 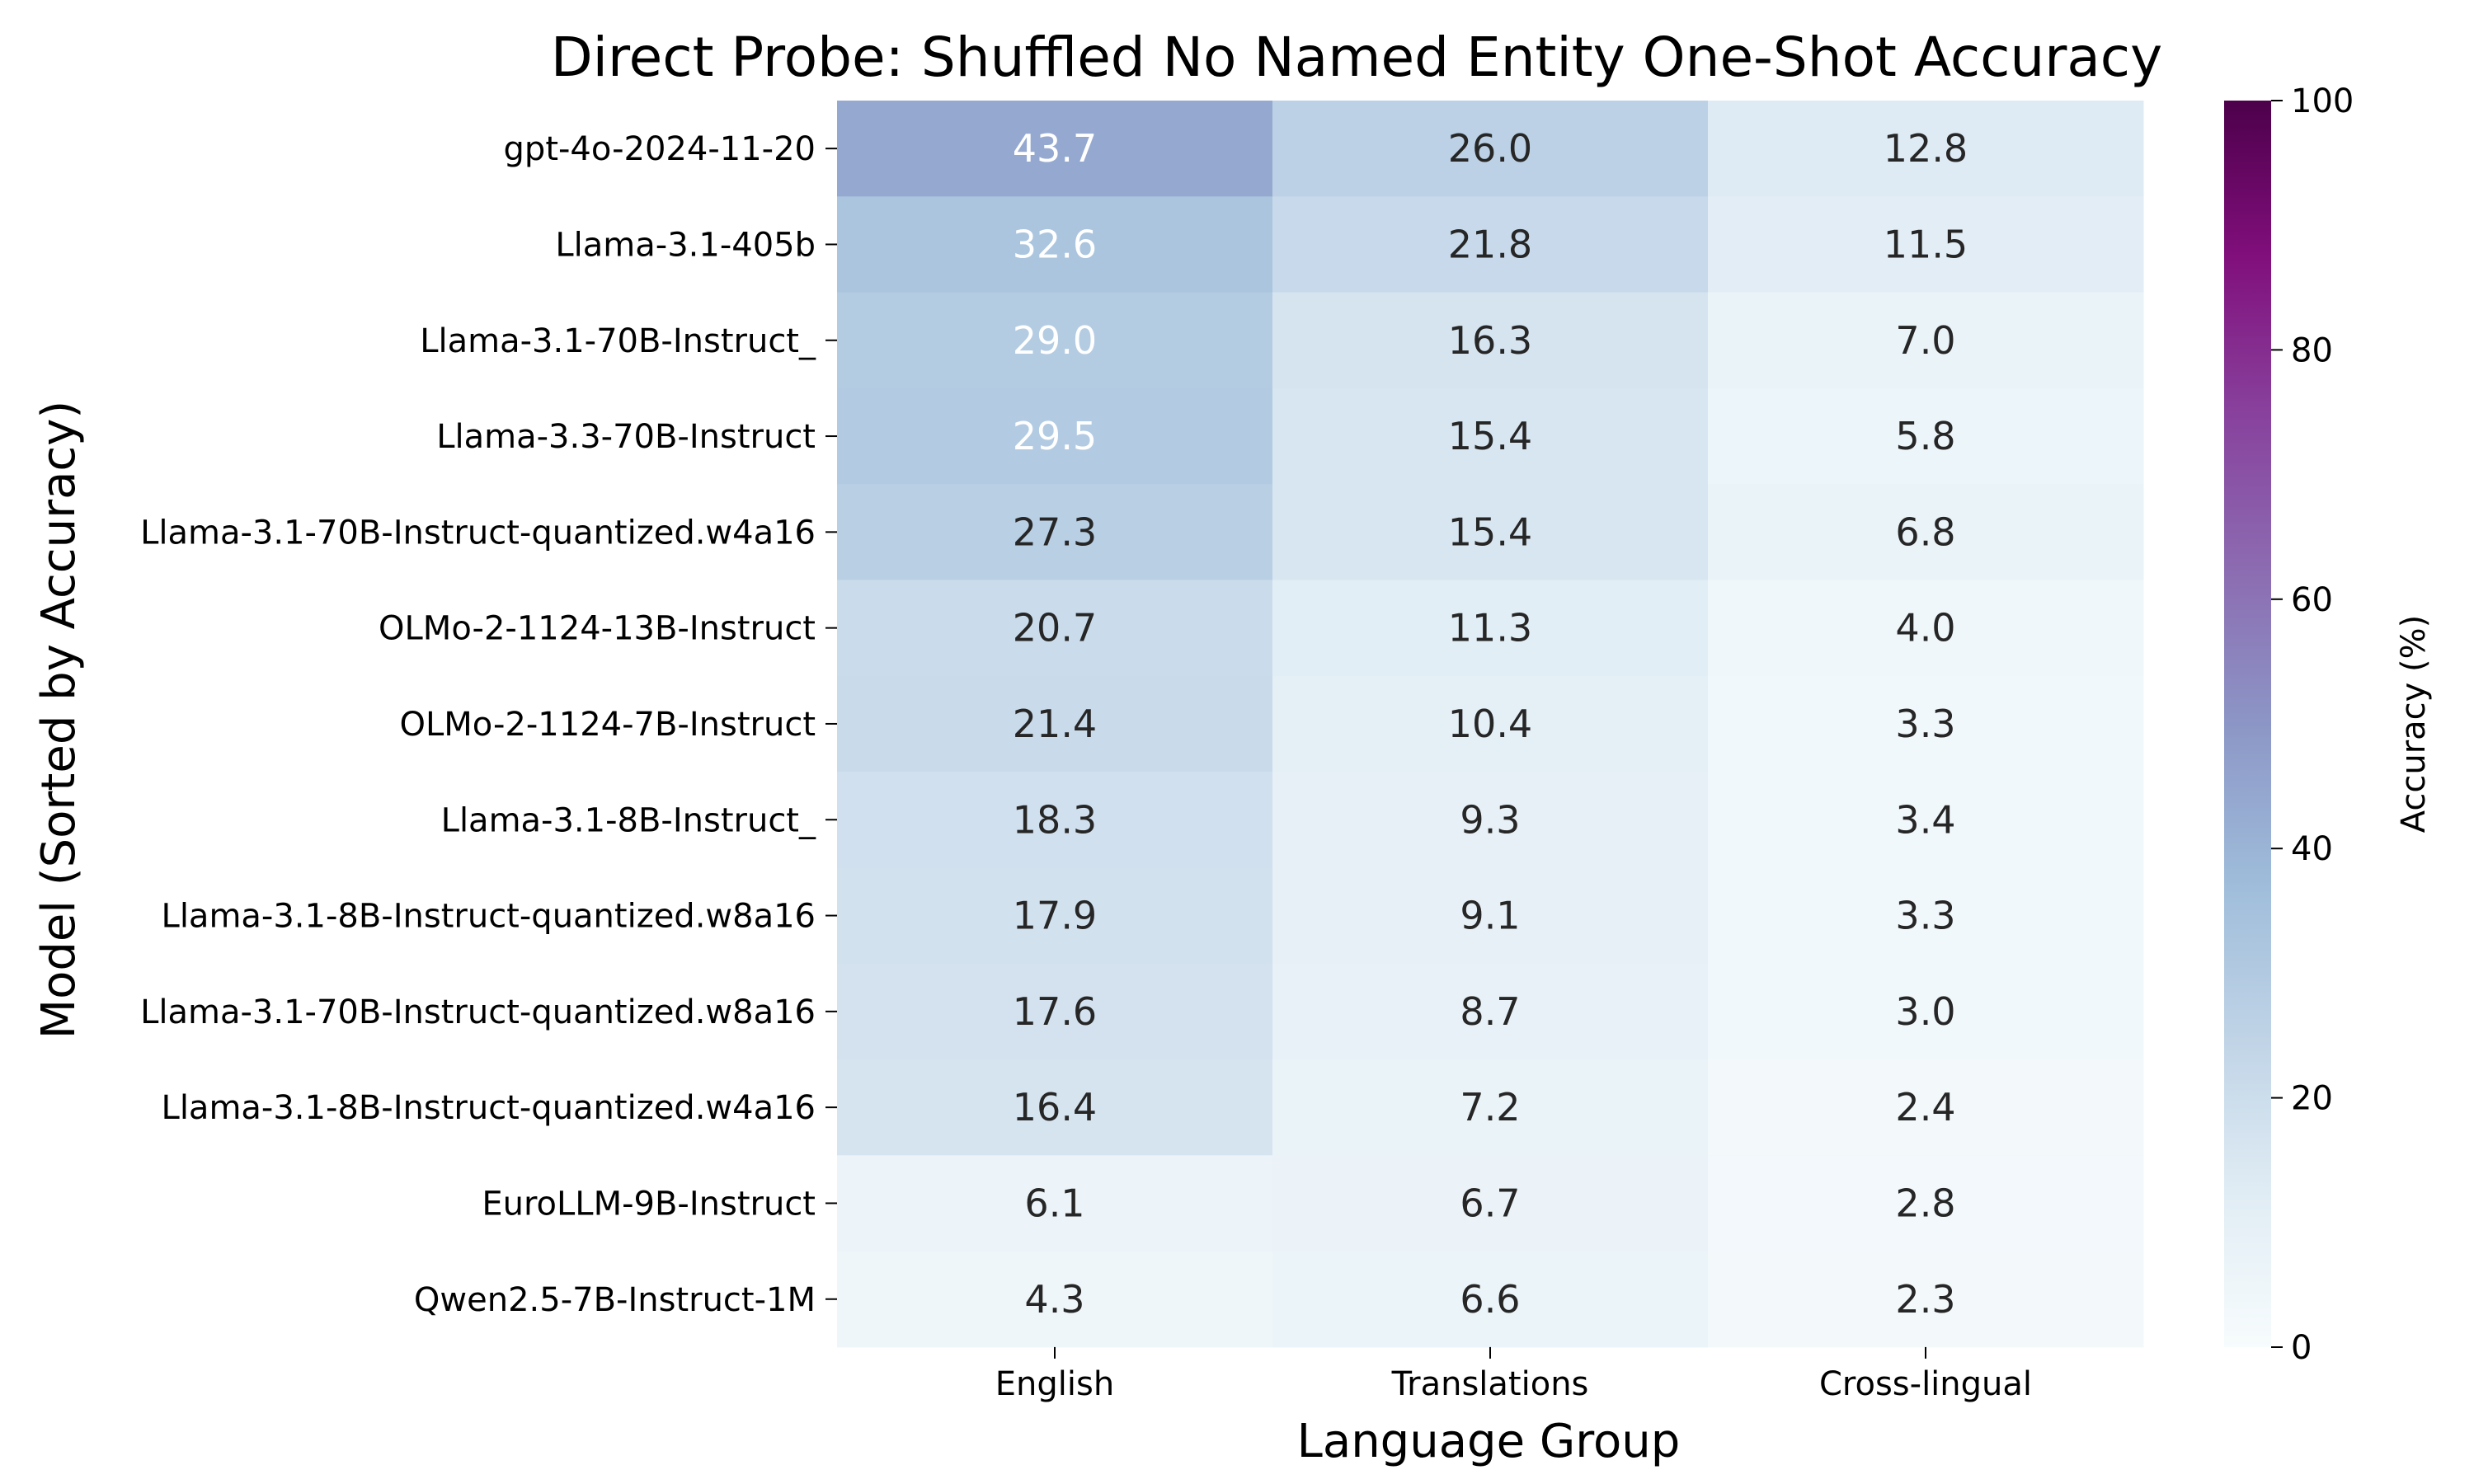 I want to click on y-tick-label: Llama-3.1-70B-Instruct-quantized.w8a16, so click(x=478, y=1012).